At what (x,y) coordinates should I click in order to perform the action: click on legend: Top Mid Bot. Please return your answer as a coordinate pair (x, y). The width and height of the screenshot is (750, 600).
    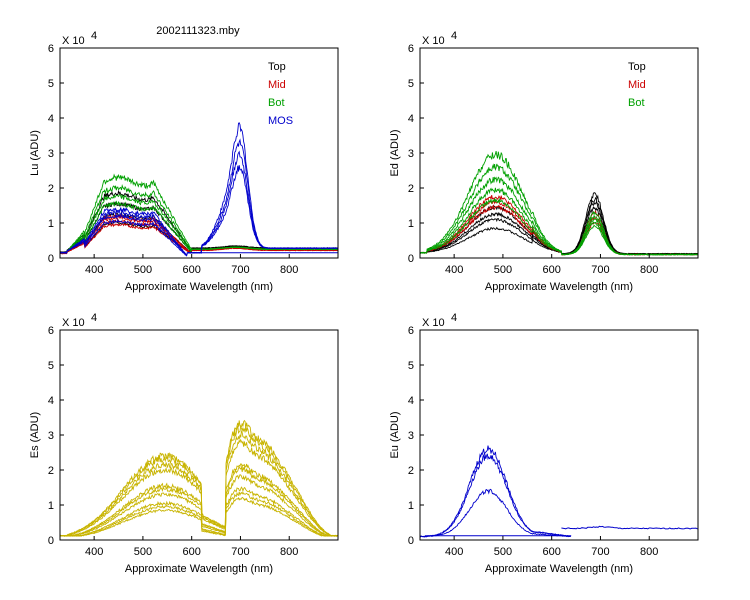
    Looking at the image, I should click on (637, 85).